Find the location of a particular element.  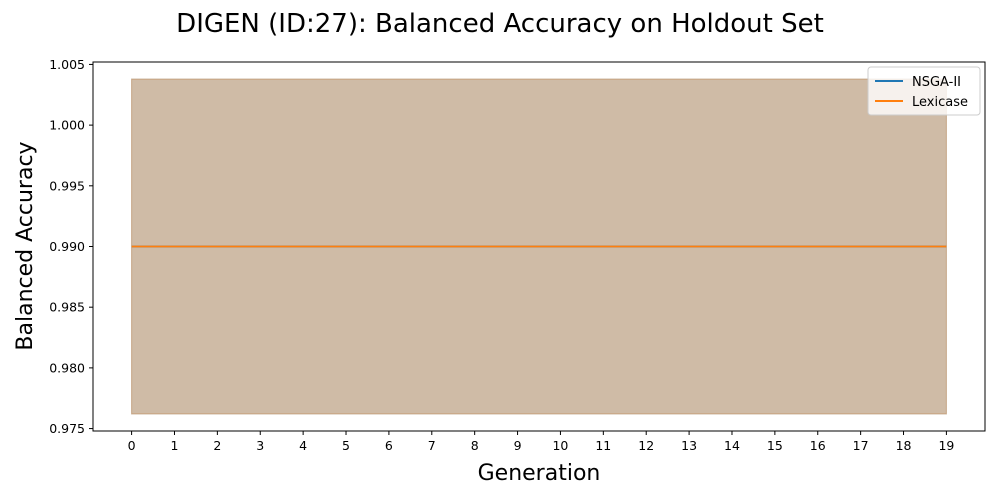

x-tick-label: 8 is located at coordinates (475, 445).